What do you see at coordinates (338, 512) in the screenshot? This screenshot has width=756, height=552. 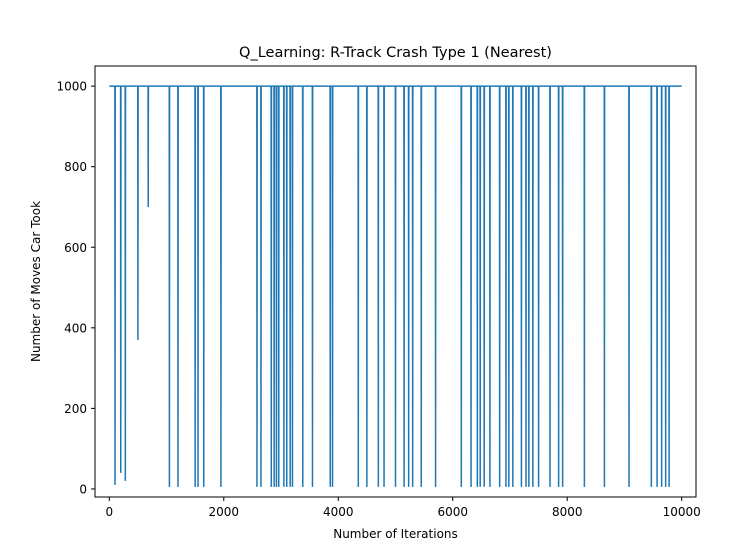 I see `x-tick-label: 4000` at bounding box center [338, 512].